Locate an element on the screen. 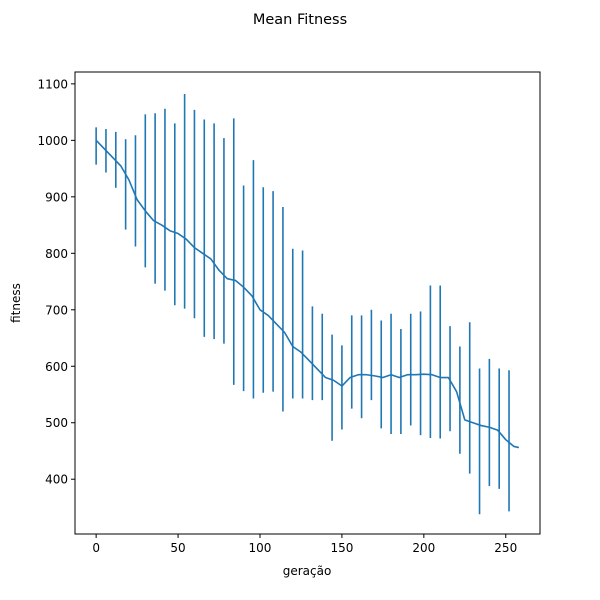  y-axis-label: fitness is located at coordinates (16, 303).